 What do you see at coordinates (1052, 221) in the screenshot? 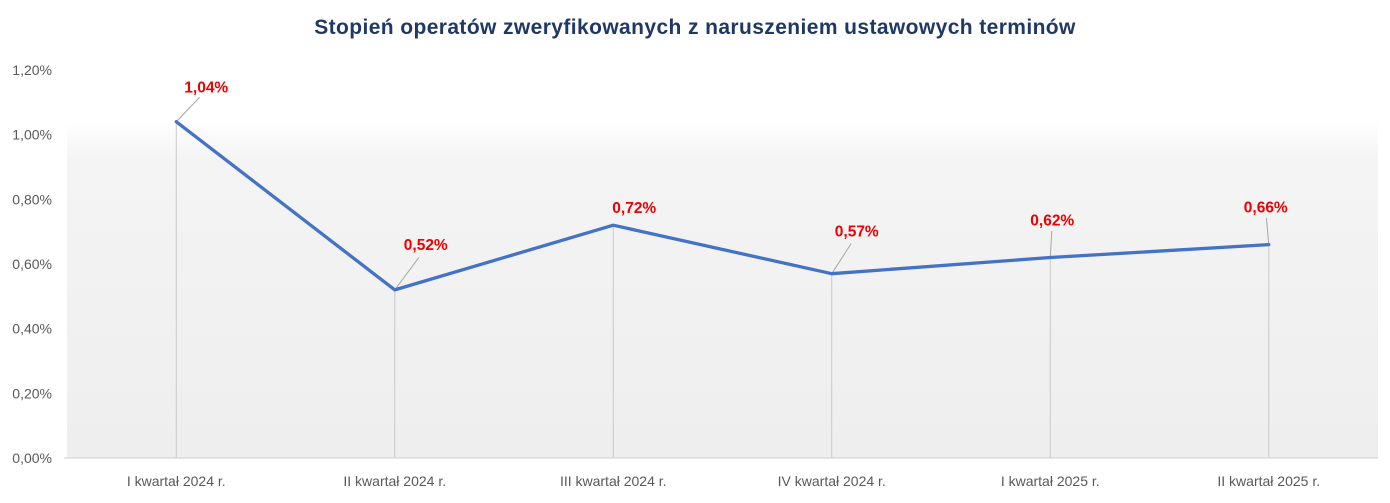
I see `data-label: 0,62%` at bounding box center [1052, 221].